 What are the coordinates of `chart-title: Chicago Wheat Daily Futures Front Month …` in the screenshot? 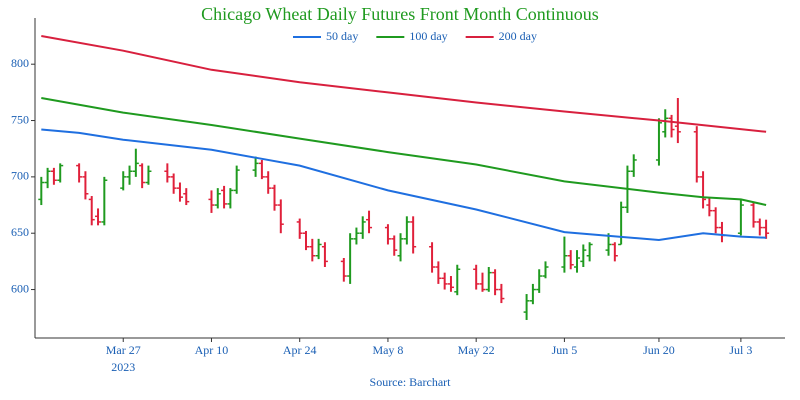 It's located at (400, 14).